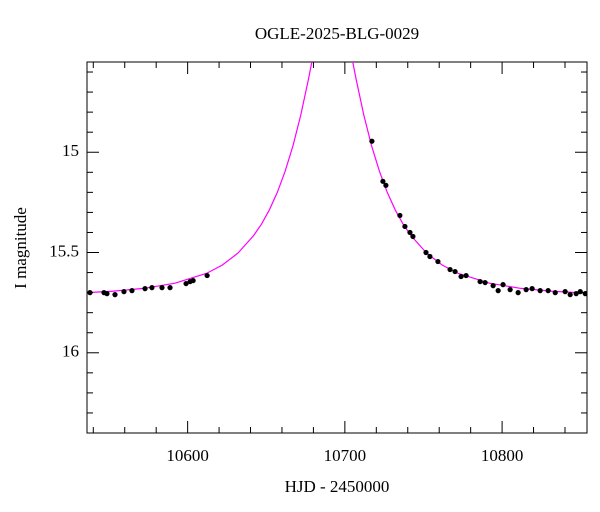 This screenshot has width=600, height=512. I want to click on chart-title: OGLE-2025-BLG-0029, so click(337, 33).